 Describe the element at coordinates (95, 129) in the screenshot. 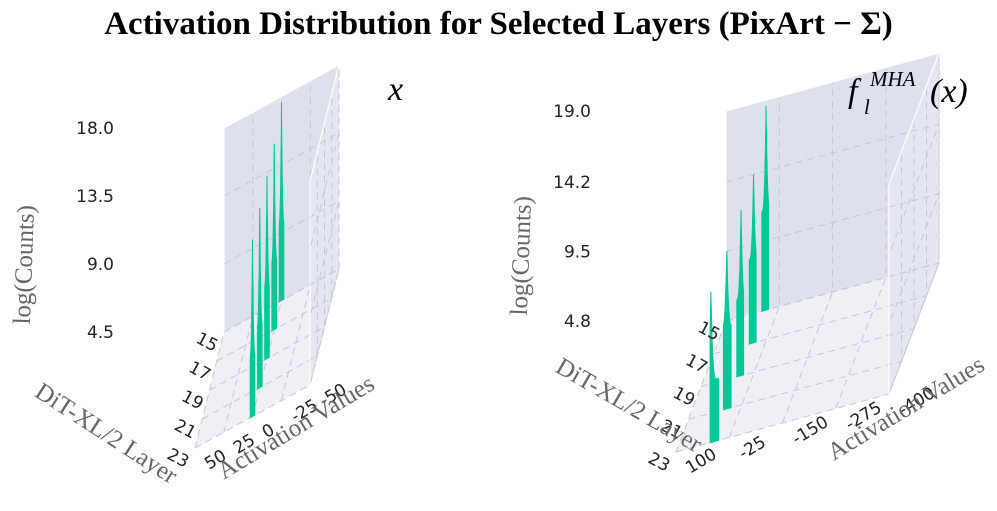

I see `count-tick-label: 18.0` at that location.